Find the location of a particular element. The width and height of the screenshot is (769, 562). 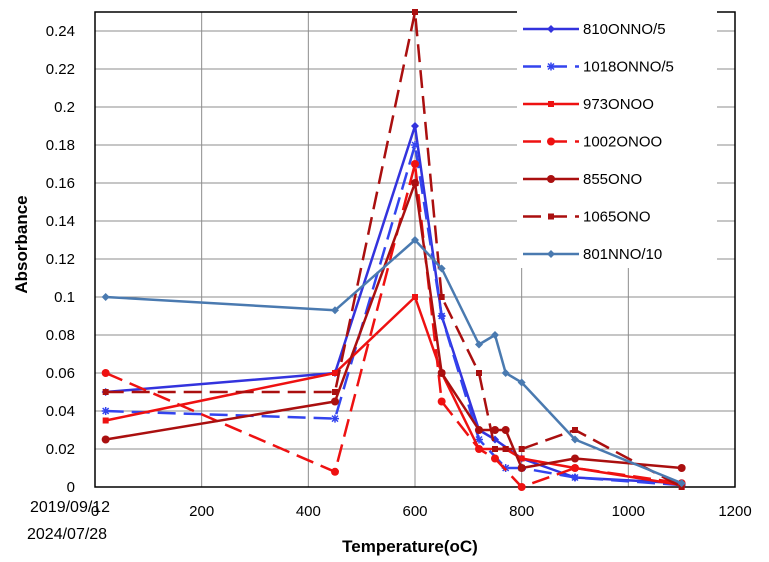

legend-label: 973ONOO is located at coordinates (618, 104).